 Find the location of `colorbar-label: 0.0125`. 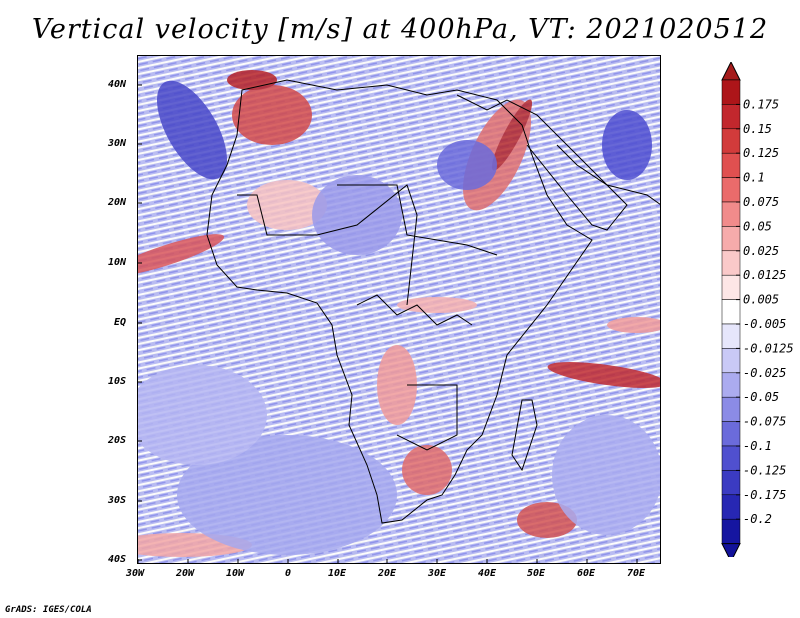

colorbar-label: 0.0125 is located at coordinates (764, 275).